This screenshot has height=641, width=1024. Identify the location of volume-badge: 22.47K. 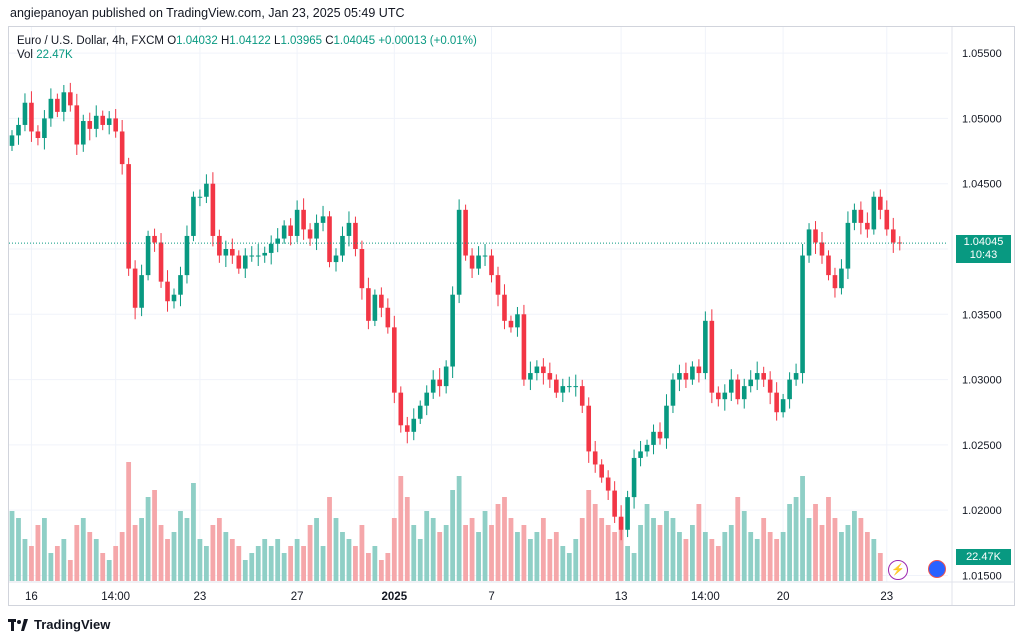
(983, 557).